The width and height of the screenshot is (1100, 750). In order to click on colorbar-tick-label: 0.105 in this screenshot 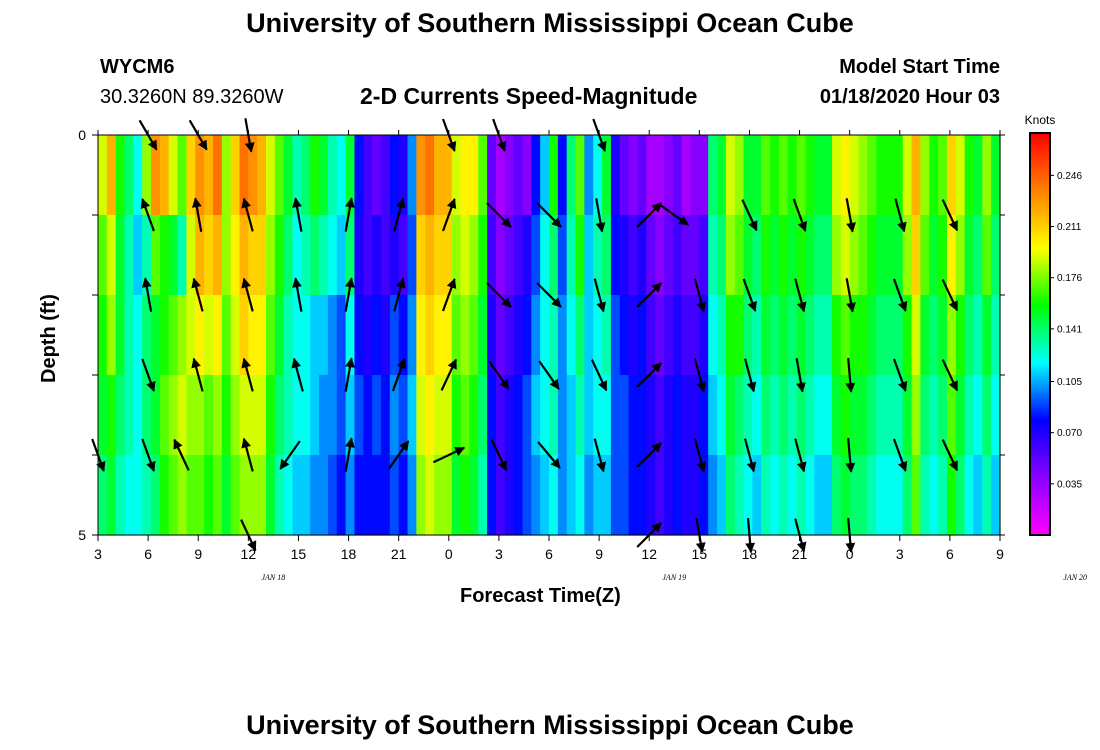, I will do `click(1069, 382)`.